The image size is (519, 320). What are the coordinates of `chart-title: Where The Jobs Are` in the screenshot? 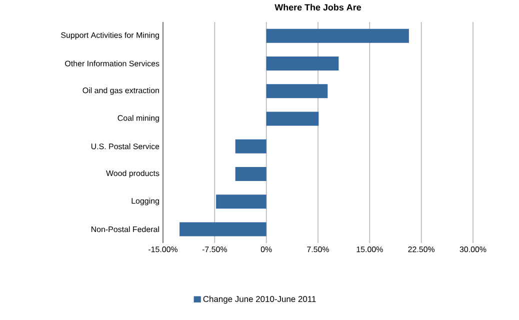 It's located at (318, 7).